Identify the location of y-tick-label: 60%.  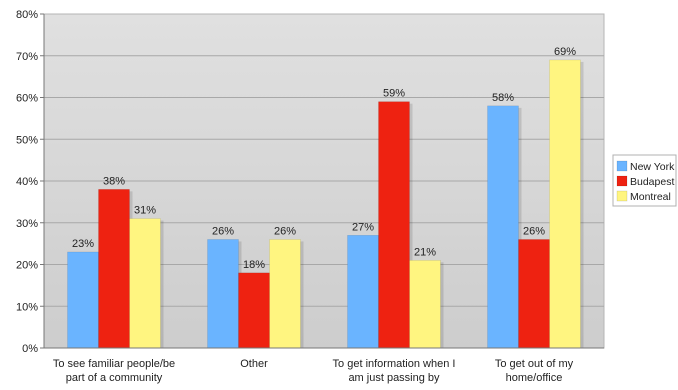
(27, 99).